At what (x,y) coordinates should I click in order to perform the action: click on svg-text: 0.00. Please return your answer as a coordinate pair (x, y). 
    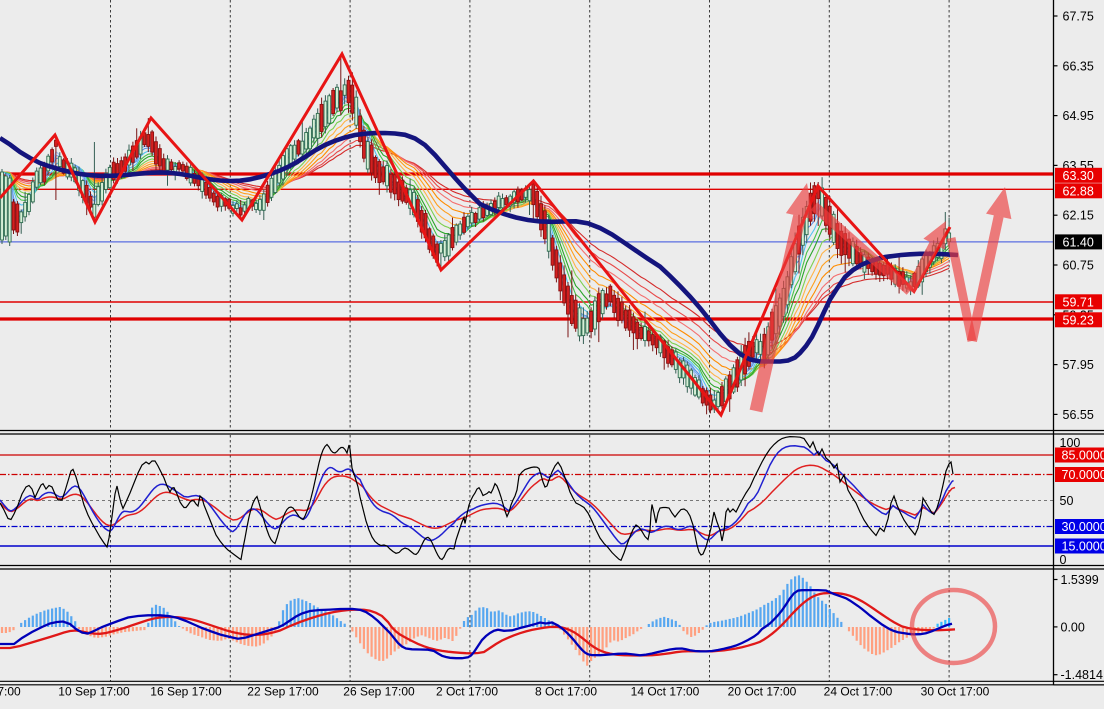
    Looking at the image, I should click on (1073, 627).